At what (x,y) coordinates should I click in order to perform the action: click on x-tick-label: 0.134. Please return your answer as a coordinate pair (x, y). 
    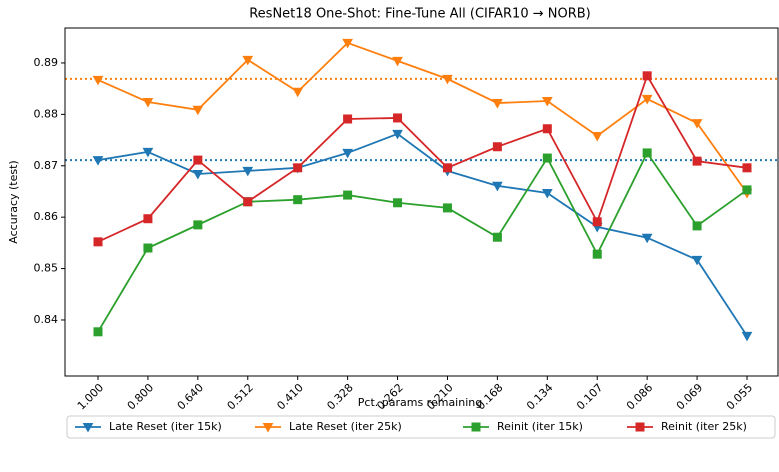
    Looking at the image, I should click on (539, 396).